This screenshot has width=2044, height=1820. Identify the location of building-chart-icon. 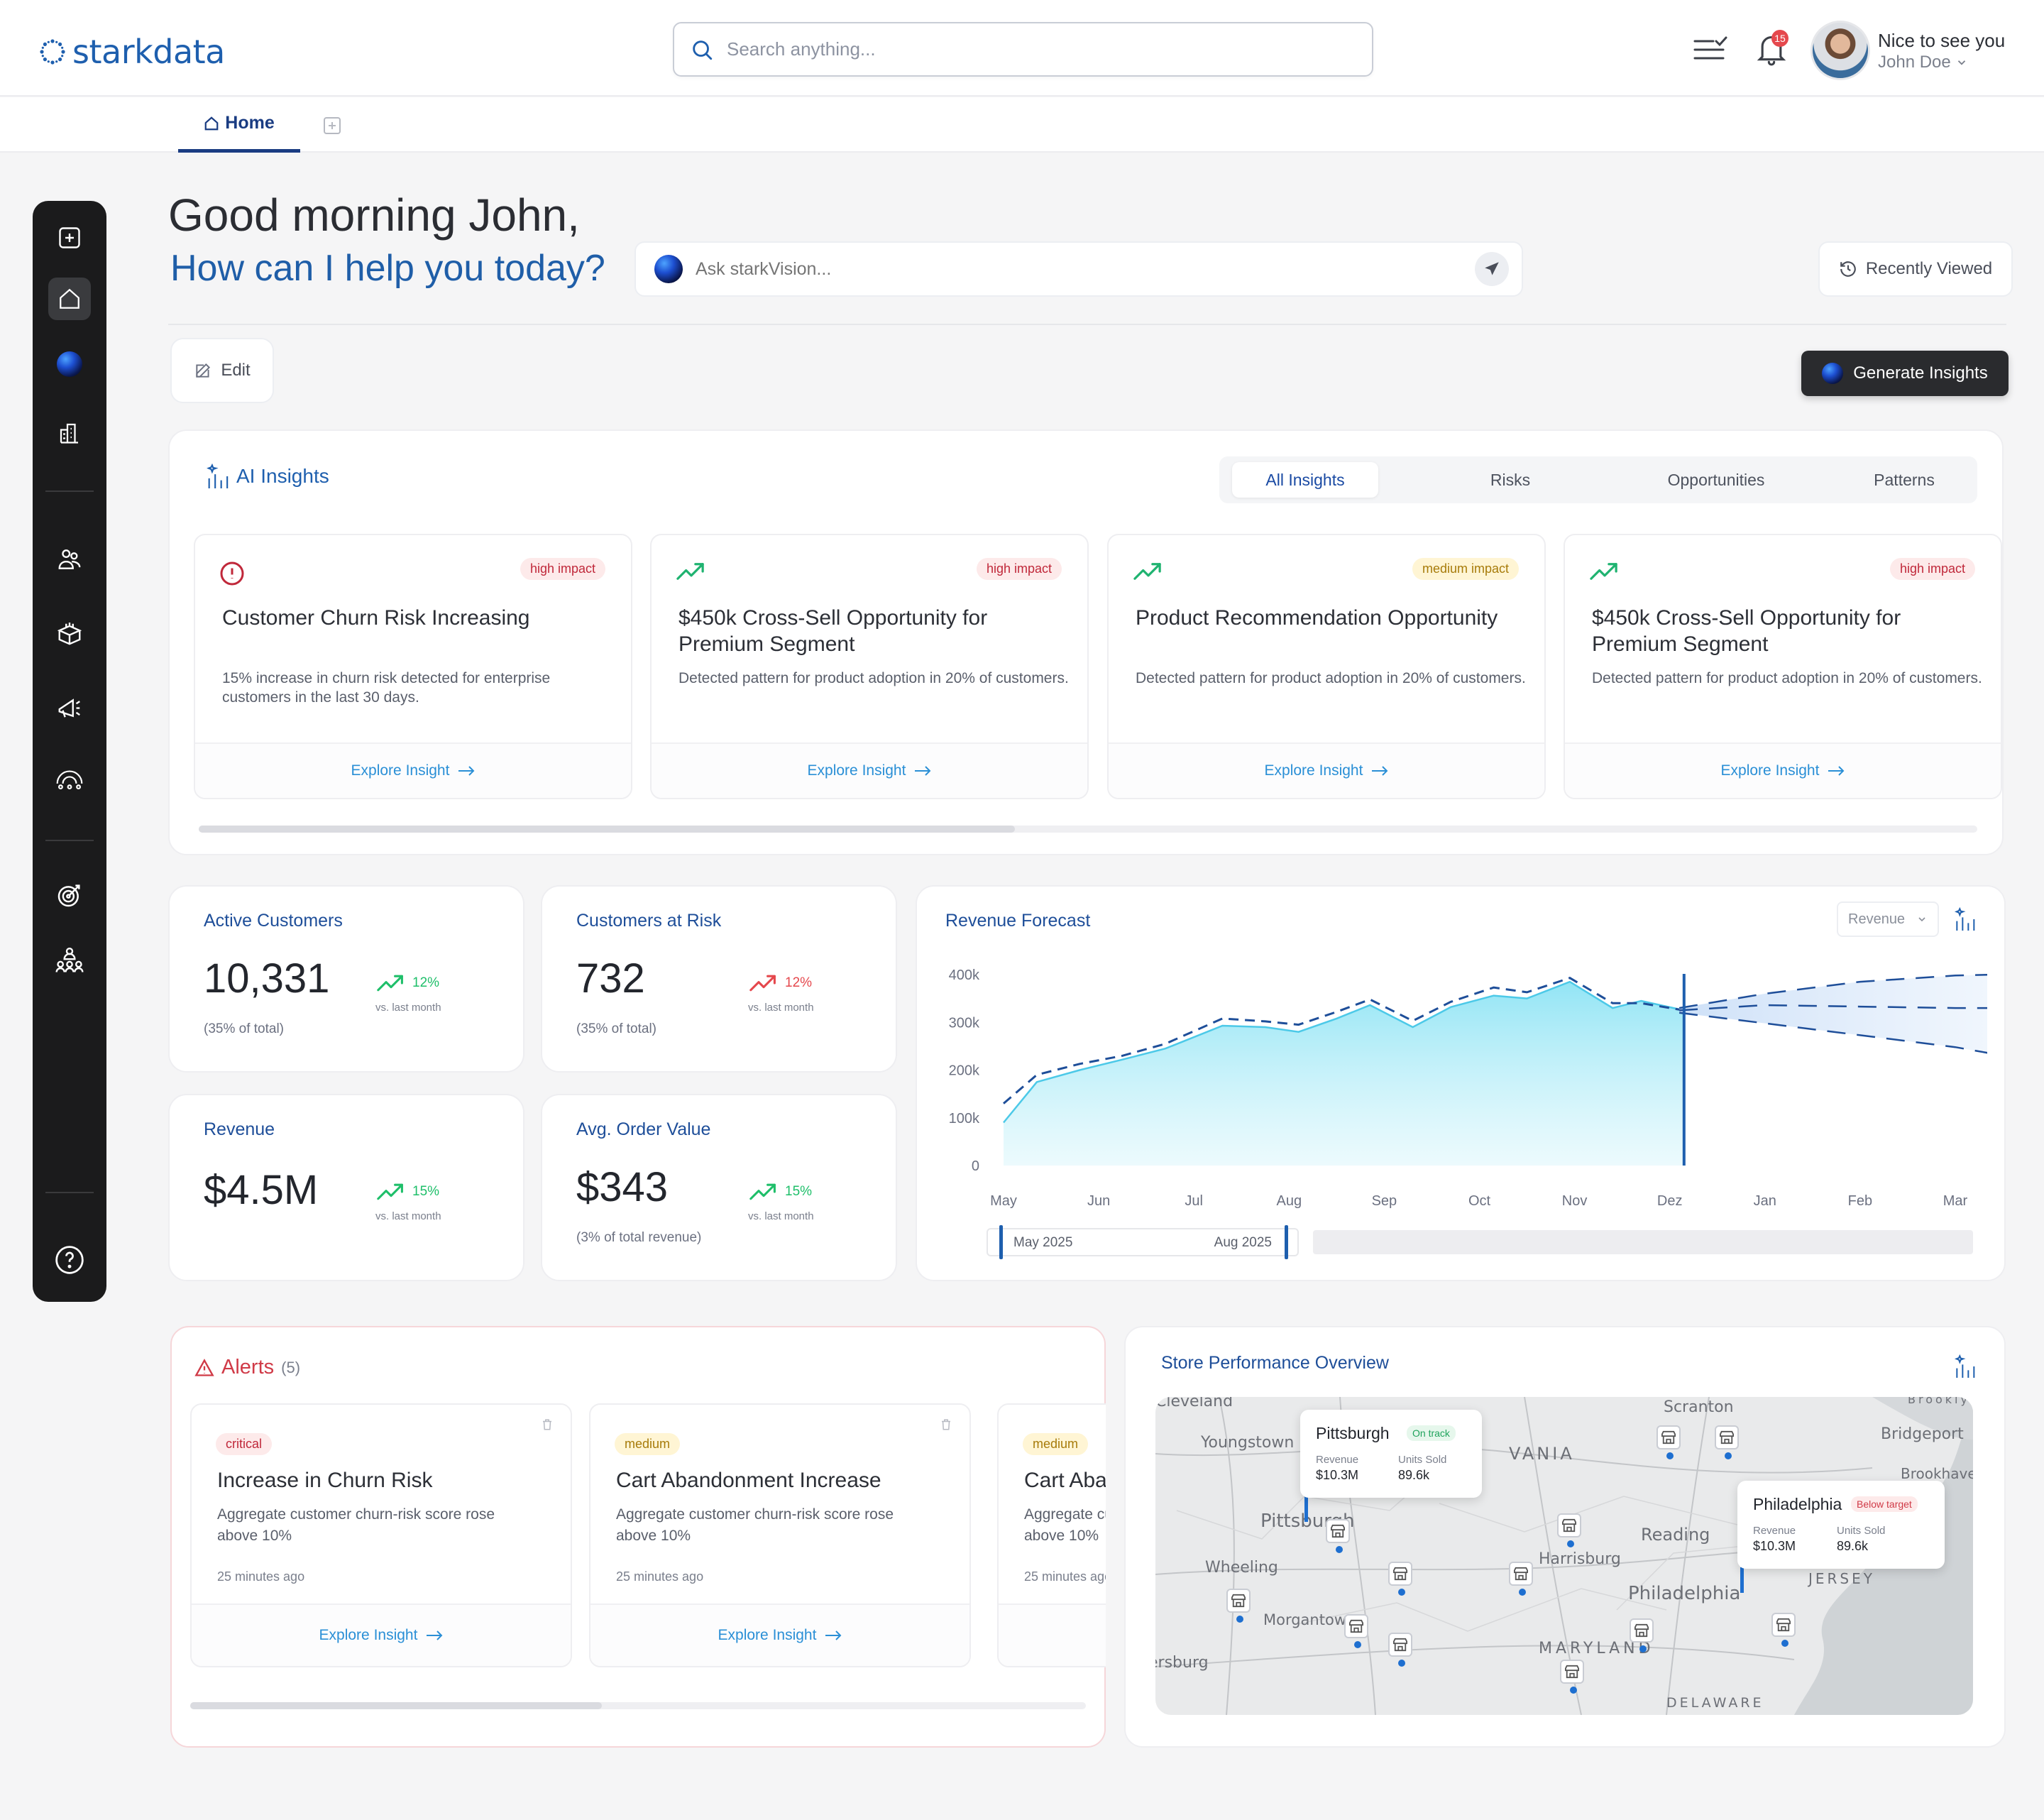
(69, 433).